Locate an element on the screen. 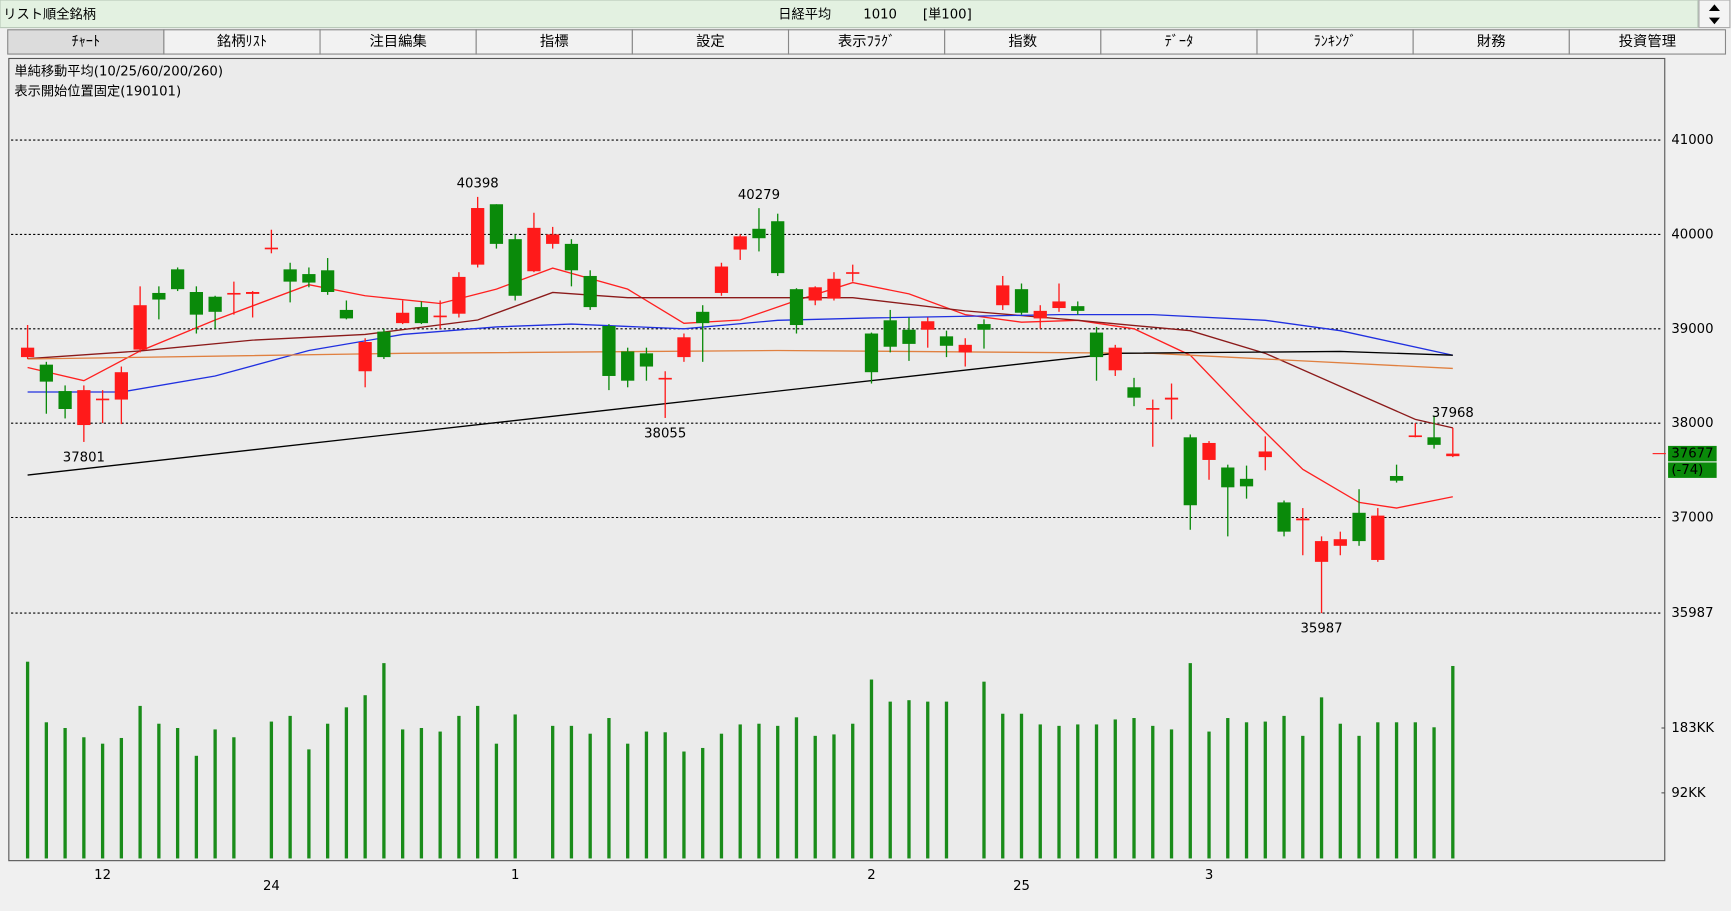 This screenshot has height=911, width=1731. x-tick-label: 12 is located at coordinates (102, 875).